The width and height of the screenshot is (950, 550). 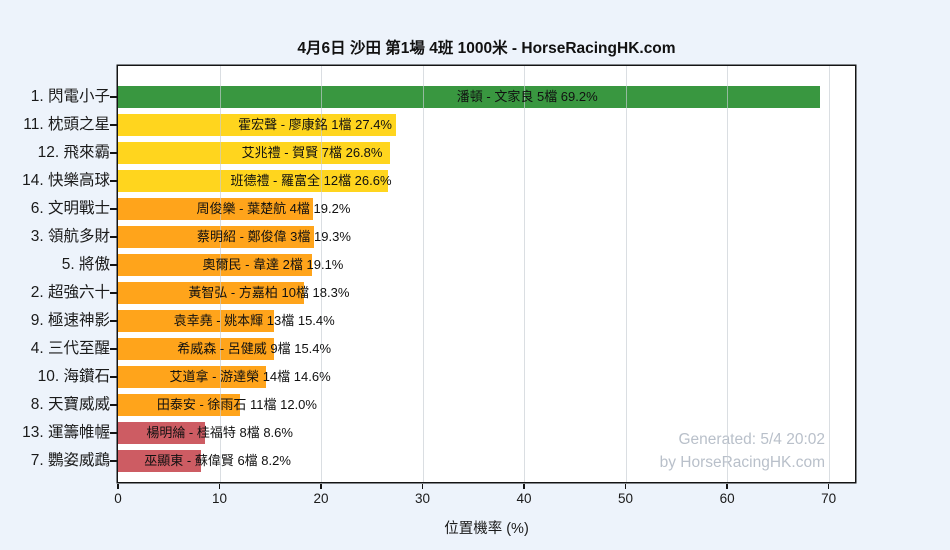 What do you see at coordinates (524, 498) in the screenshot?
I see `x-tick-label: 40` at bounding box center [524, 498].